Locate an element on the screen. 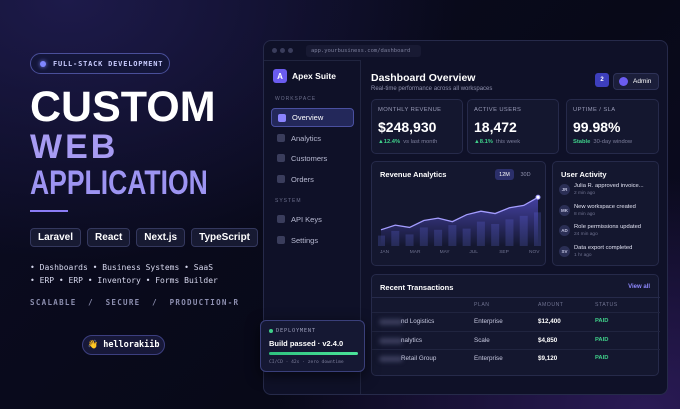  toggle: 30D is located at coordinates (525, 174).